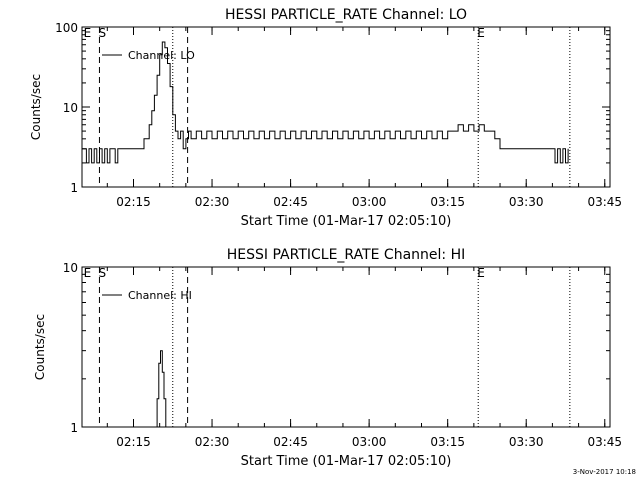  Describe the element at coordinates (604, 472) in the screenshot. I see `footer-timestamp: 3-Nov-2017 10:18` at that location.